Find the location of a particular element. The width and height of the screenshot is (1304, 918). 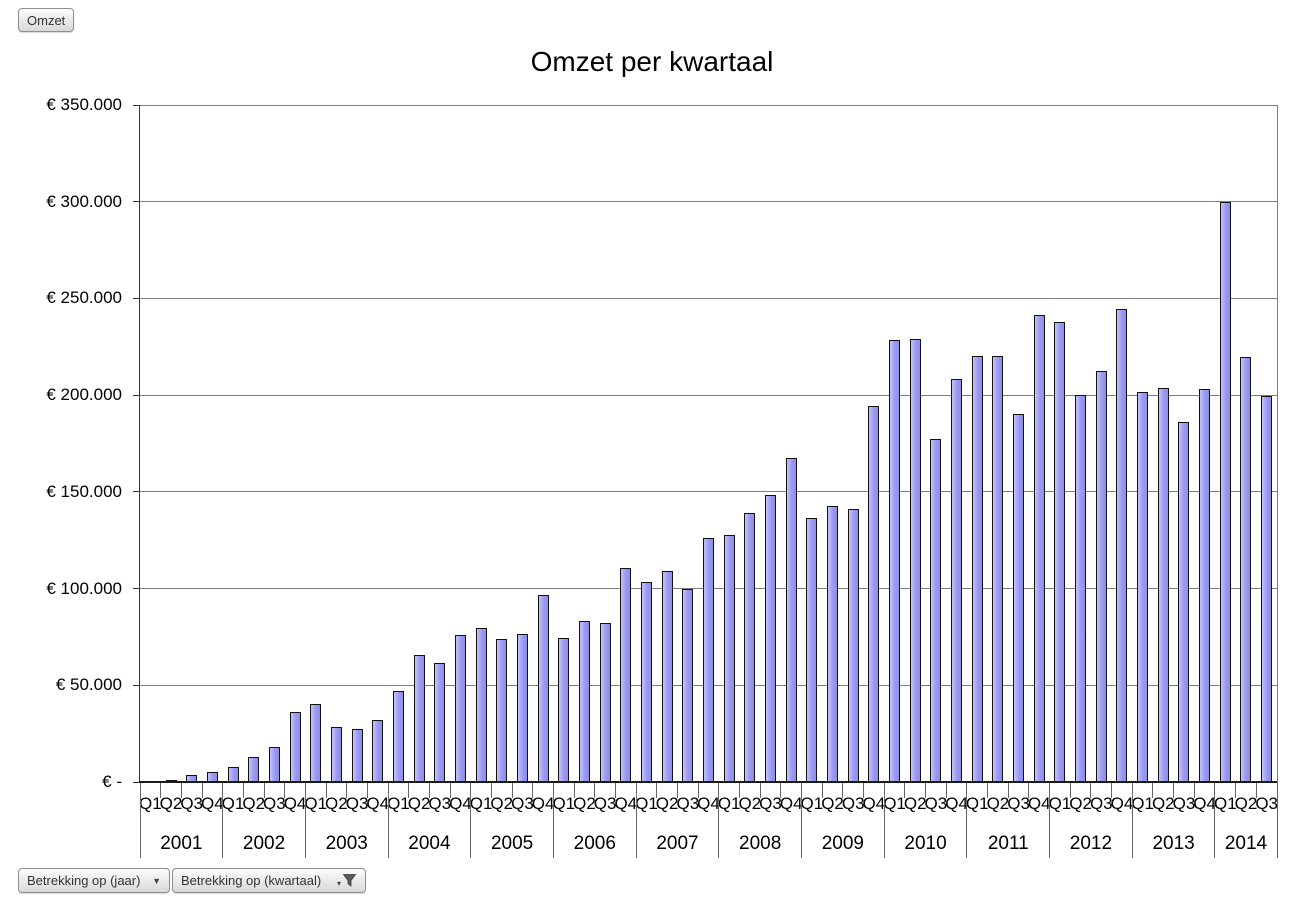

year-label: 2007 is located at coordinates (677, 843).